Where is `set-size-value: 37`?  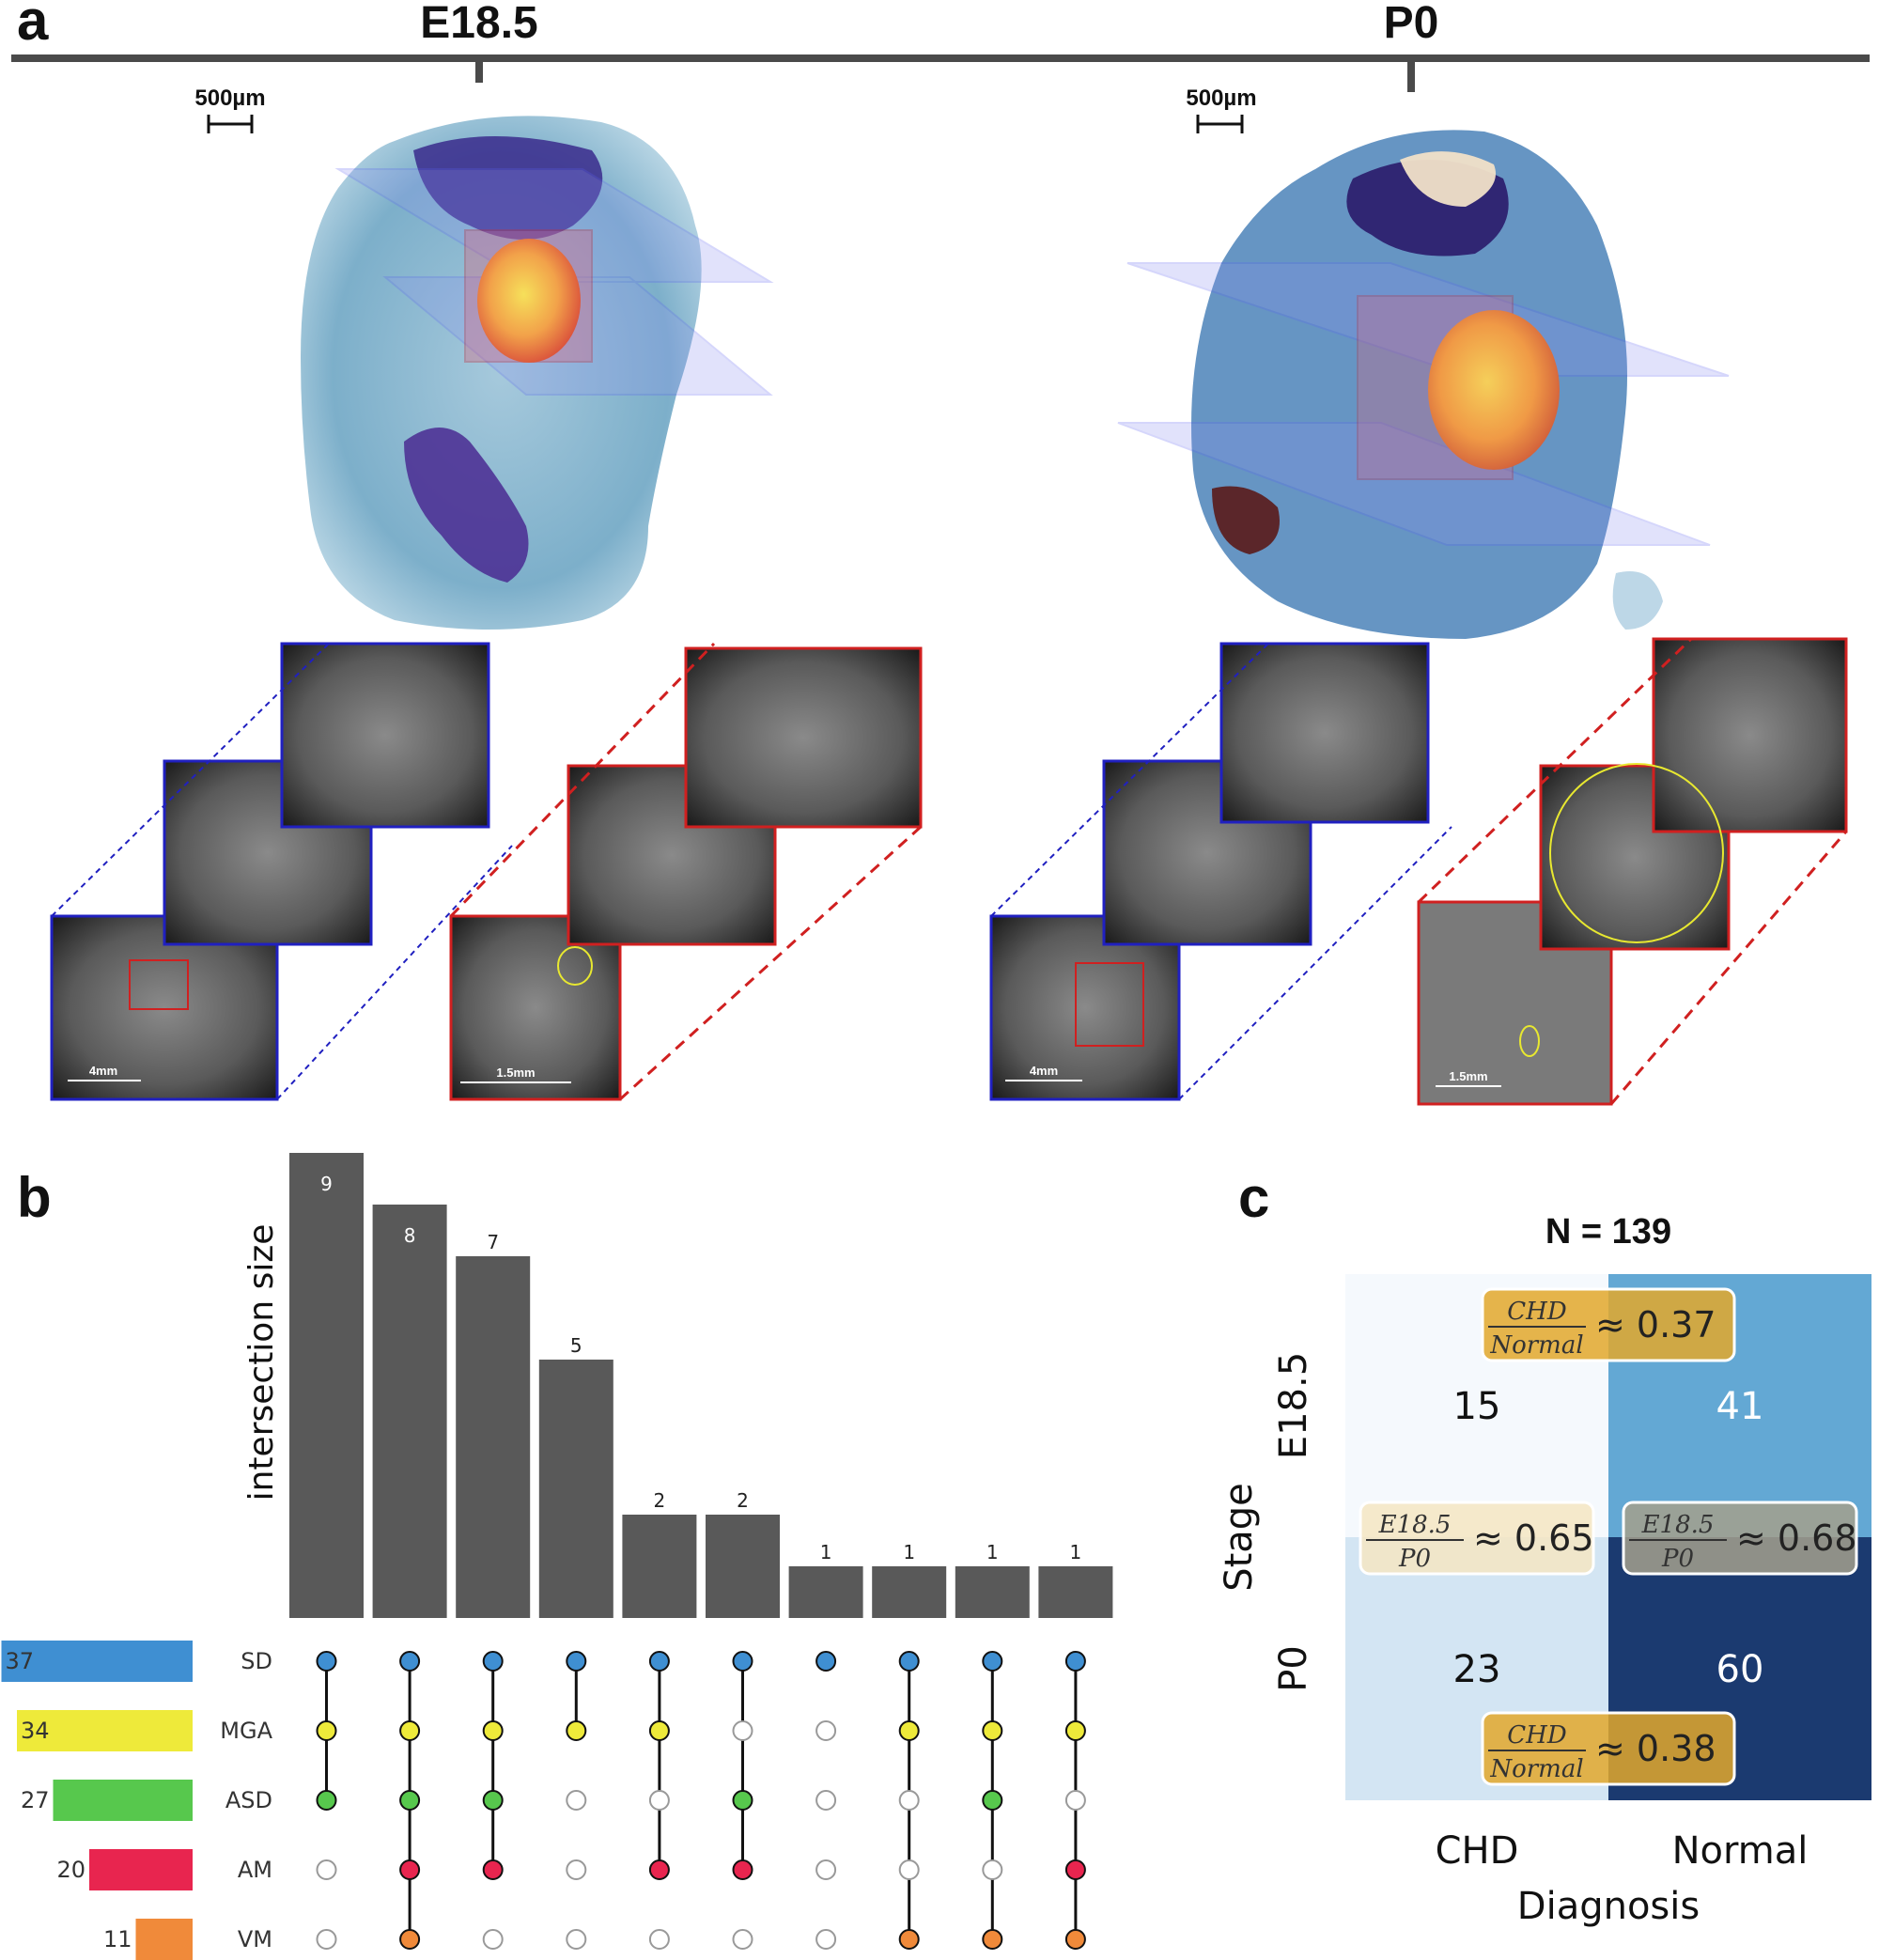
set-size-value: 37 is located at coordinates (20, 1661).